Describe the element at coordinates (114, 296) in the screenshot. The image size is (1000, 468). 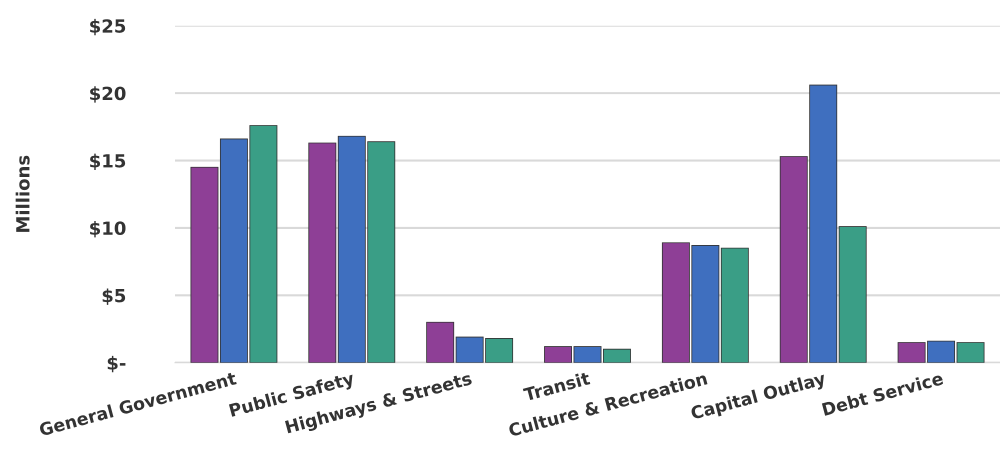
I see `y-tick-label: $5` at that location.